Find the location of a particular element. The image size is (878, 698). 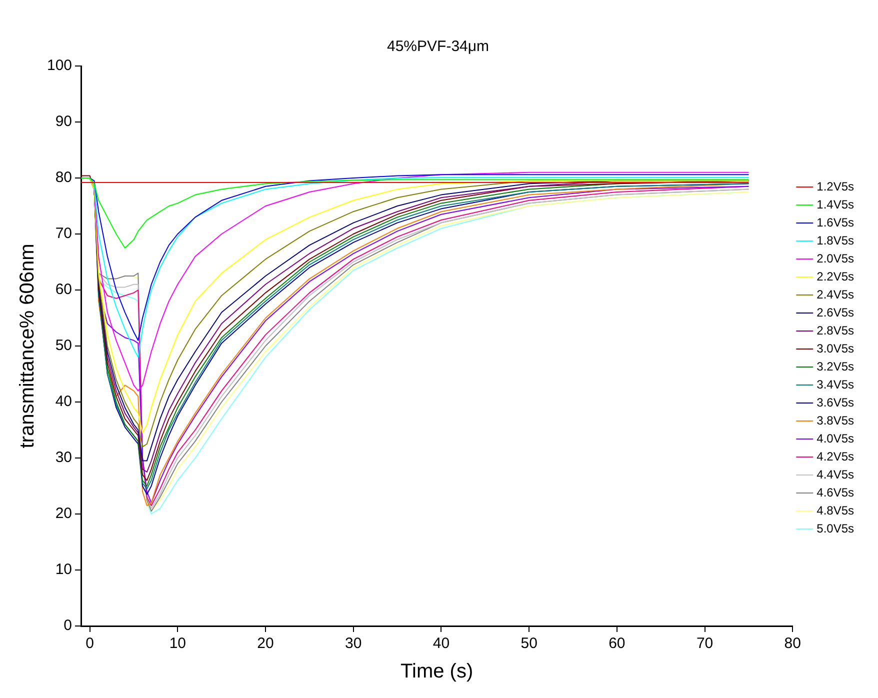

y-tick-label: 70 is located at coordinates (63, 233).